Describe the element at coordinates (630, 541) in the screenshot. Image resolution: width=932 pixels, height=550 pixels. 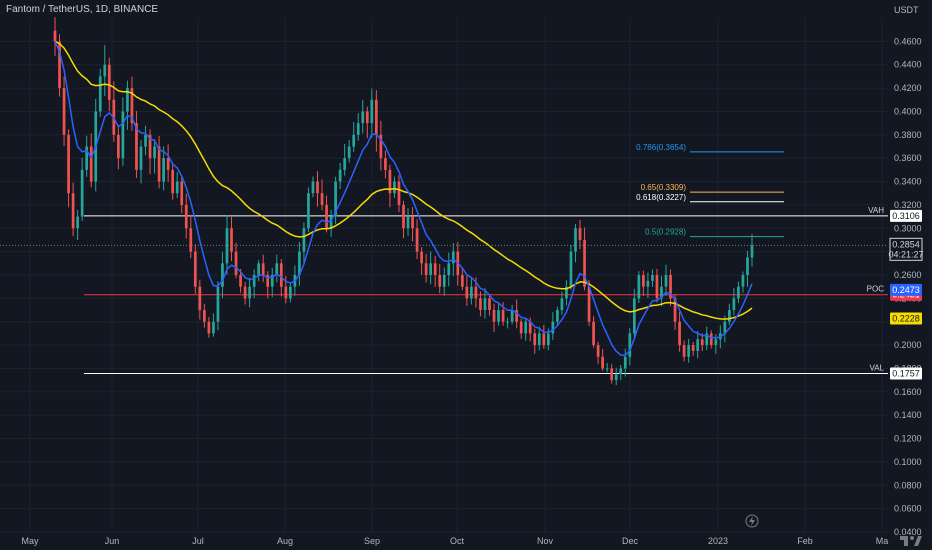
I see `x-tick-label: Dec` at that location.